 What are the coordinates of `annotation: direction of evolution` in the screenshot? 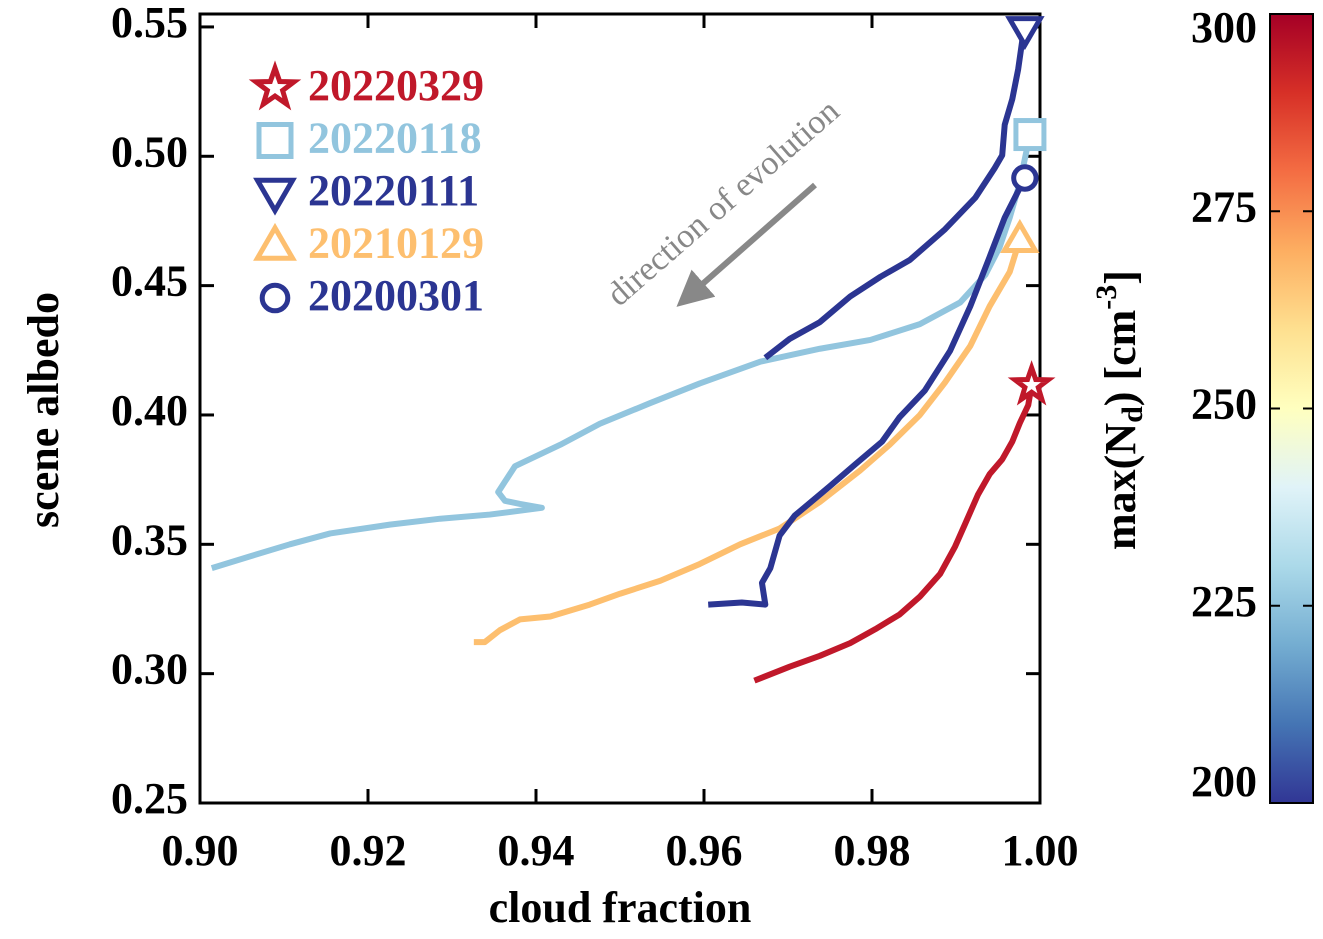 It's located at (723, 202).